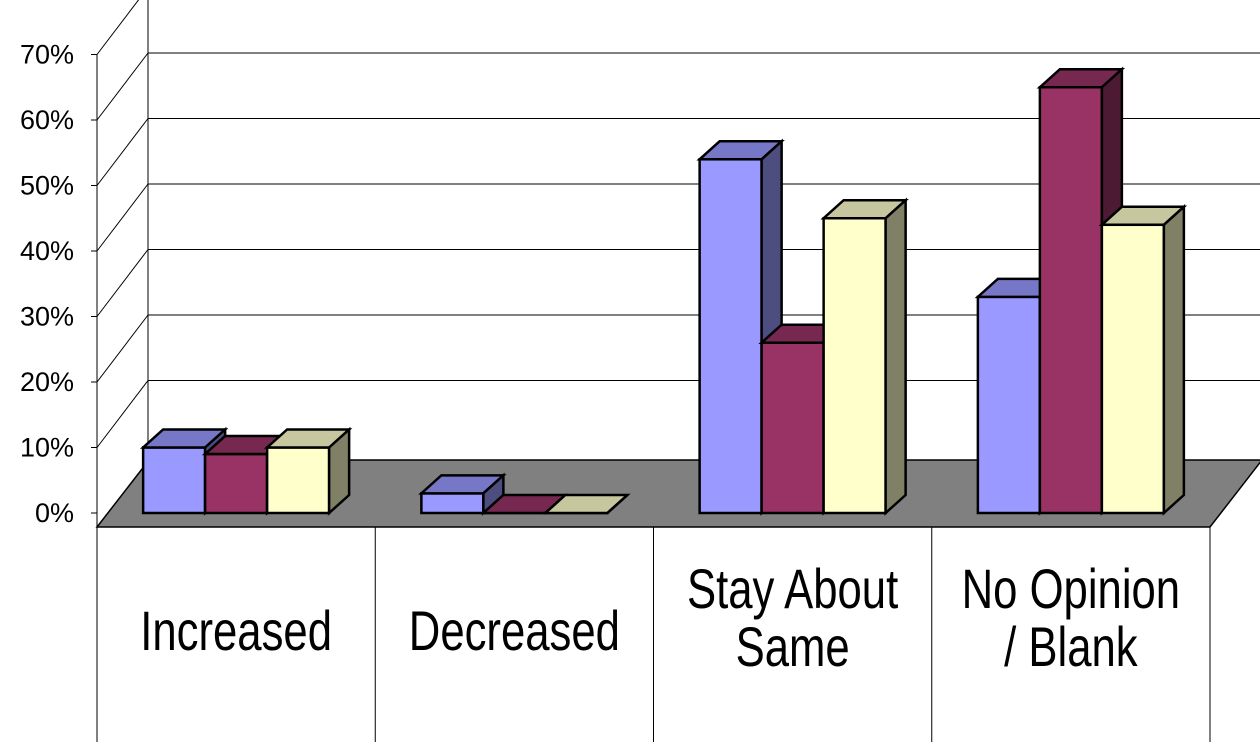 The width and height of the screenshot is (1260, 742). Describe the element at coordinates (47, 120) in the screenshot. I see `y-tick-label: 60%` at that location.